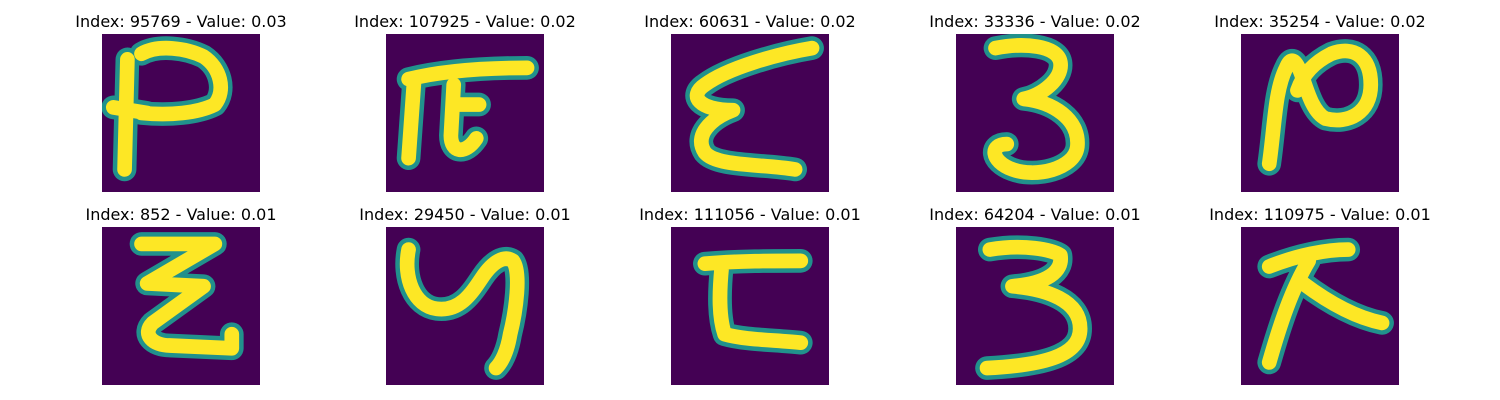 This screenshot has width=1500, height=400. Describe the element at coordinates (1320, 214) in the screenshot. I see `panel-title: Index: 110975 - Value: 0.01` at that location.